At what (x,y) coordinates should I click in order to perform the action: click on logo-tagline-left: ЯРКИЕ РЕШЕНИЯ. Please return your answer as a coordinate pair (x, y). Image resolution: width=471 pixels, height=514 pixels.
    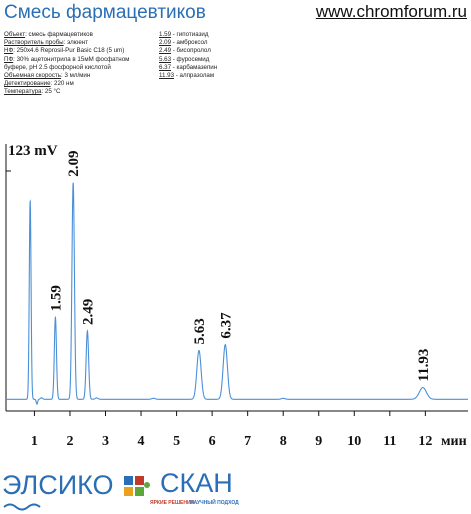
    Looking at the image, I should click on (172, 503).